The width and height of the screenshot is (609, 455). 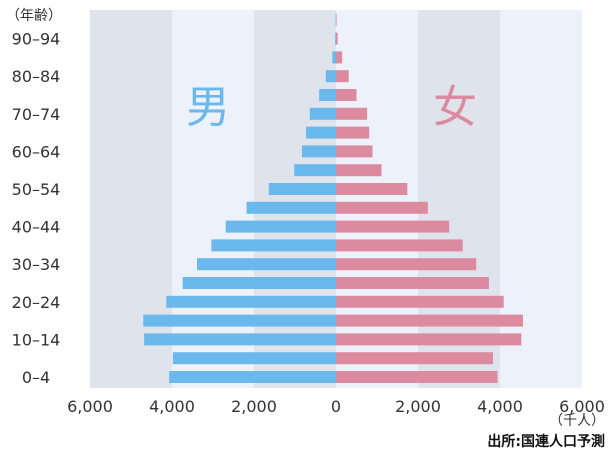 I want to click on age-tick-label: 40–44, so click(x=36, y=227).